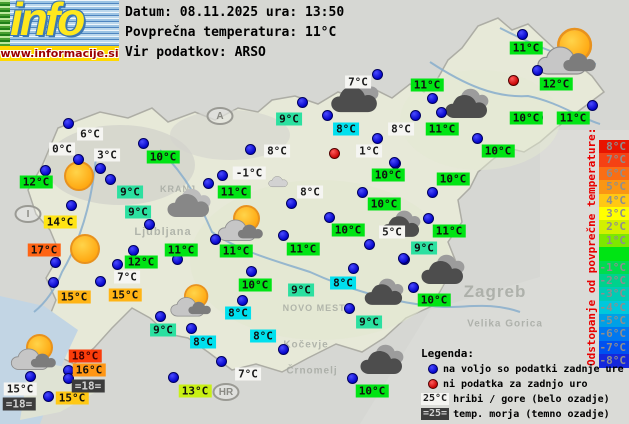 The height and width of the screenshot is (424, 629). What do you see at coordinates (522, 384) in the screenshot?
I see `legend-item: ni podatka za zadnjo uro` at bounding box center [522, 384].